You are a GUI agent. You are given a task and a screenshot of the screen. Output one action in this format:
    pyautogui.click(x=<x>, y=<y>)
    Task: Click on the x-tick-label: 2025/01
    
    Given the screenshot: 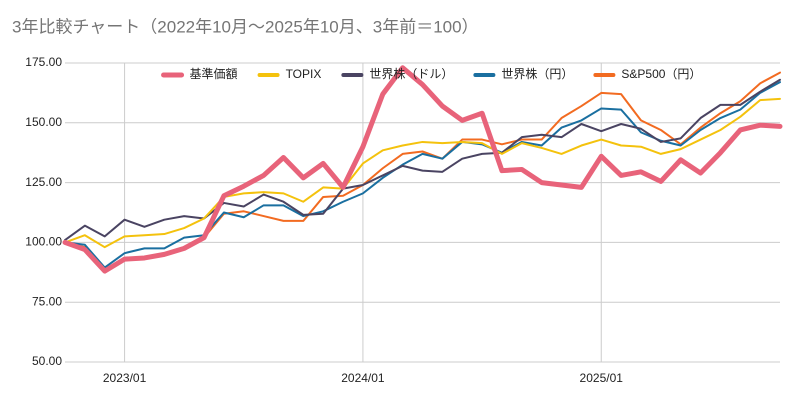 What is the action you would take?
    pyautogui.click(x=602, y=378)
    